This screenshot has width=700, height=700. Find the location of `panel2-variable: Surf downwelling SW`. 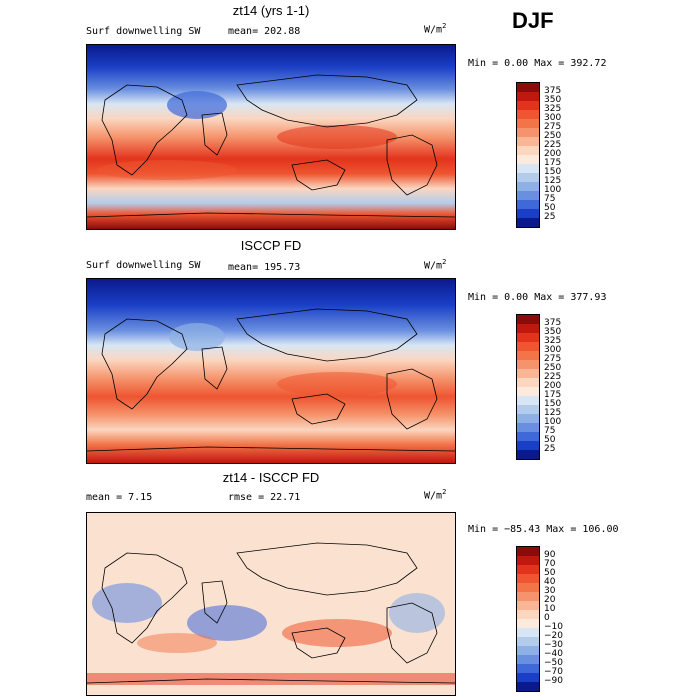

panel2-variable: Surf downwelling SW is located at coordinates (143, 265).